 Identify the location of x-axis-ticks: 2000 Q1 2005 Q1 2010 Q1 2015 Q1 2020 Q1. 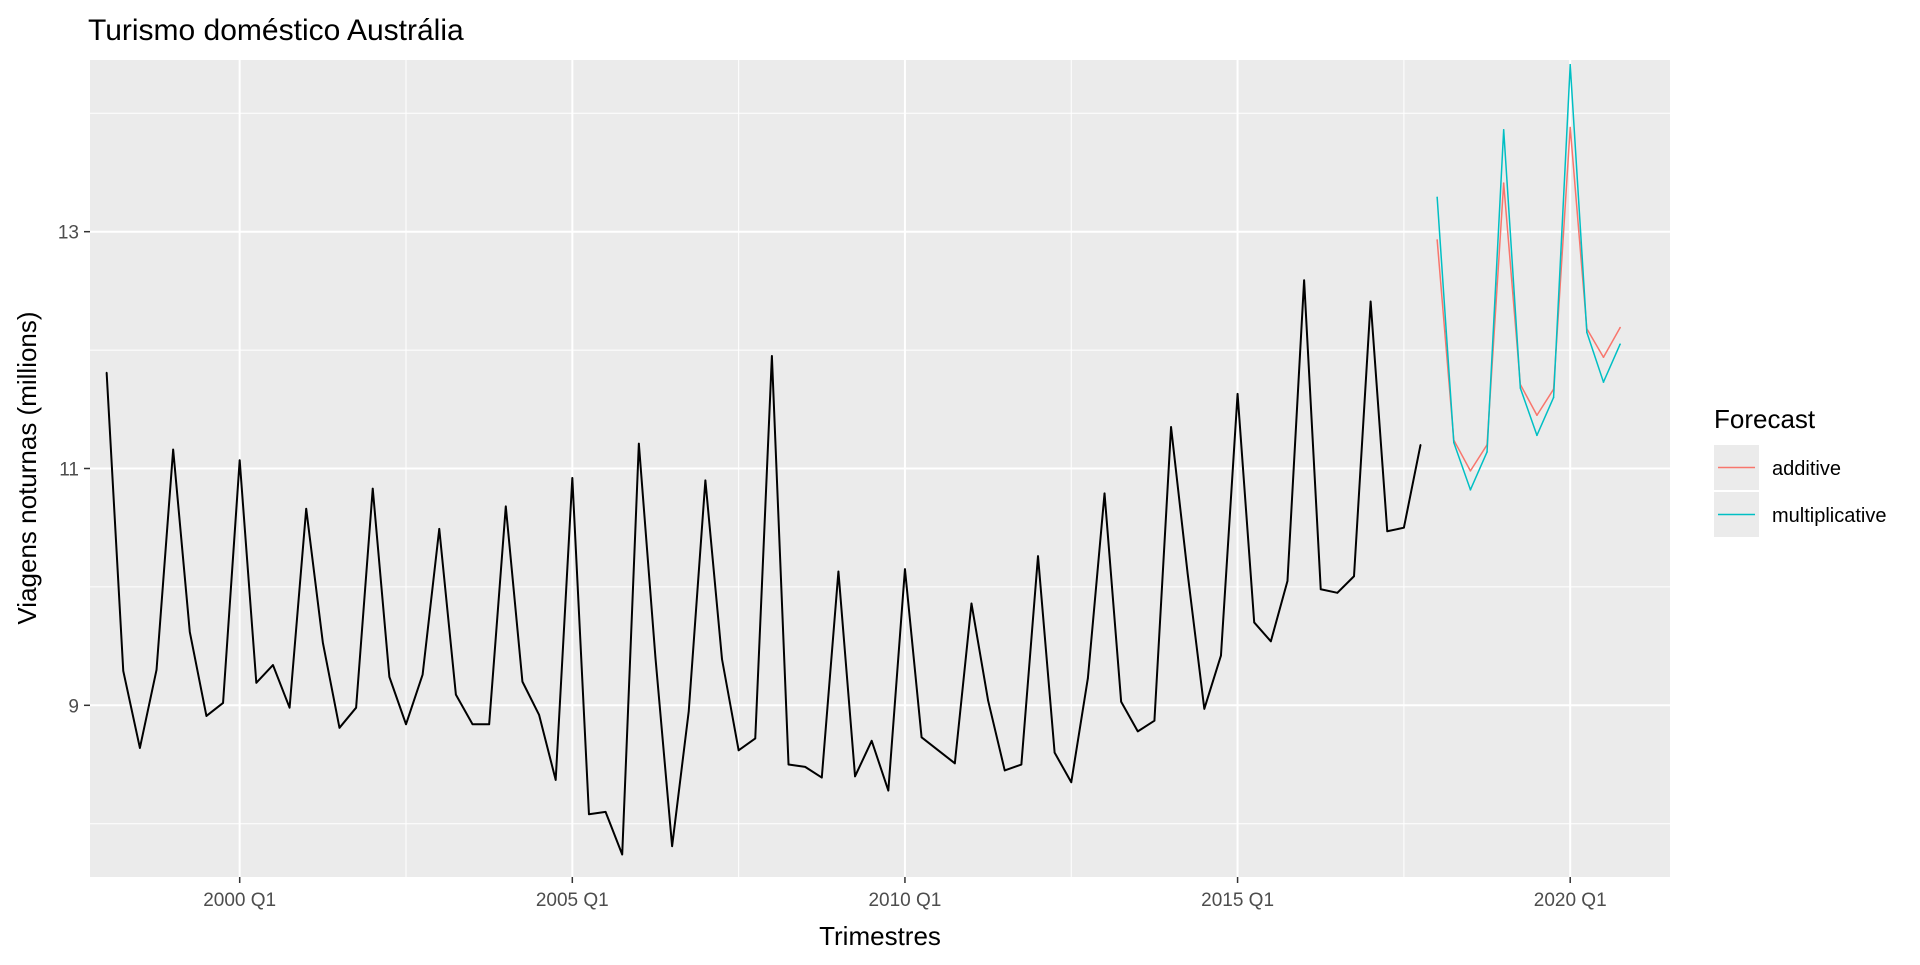
(905, 894).